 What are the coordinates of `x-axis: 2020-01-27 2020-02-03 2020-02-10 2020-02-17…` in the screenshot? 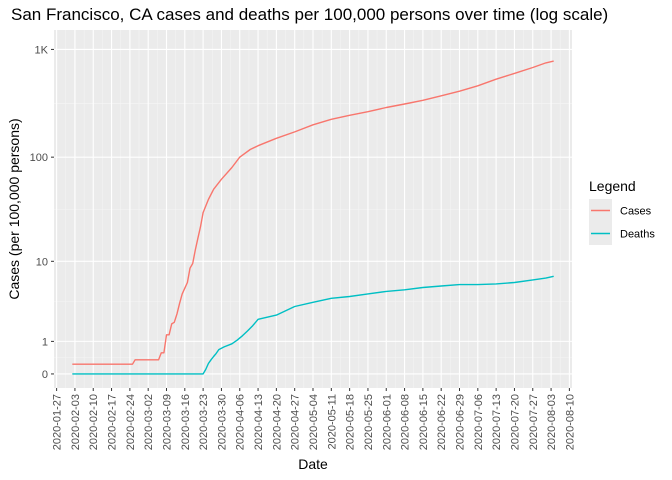 It's located at (314, 419).